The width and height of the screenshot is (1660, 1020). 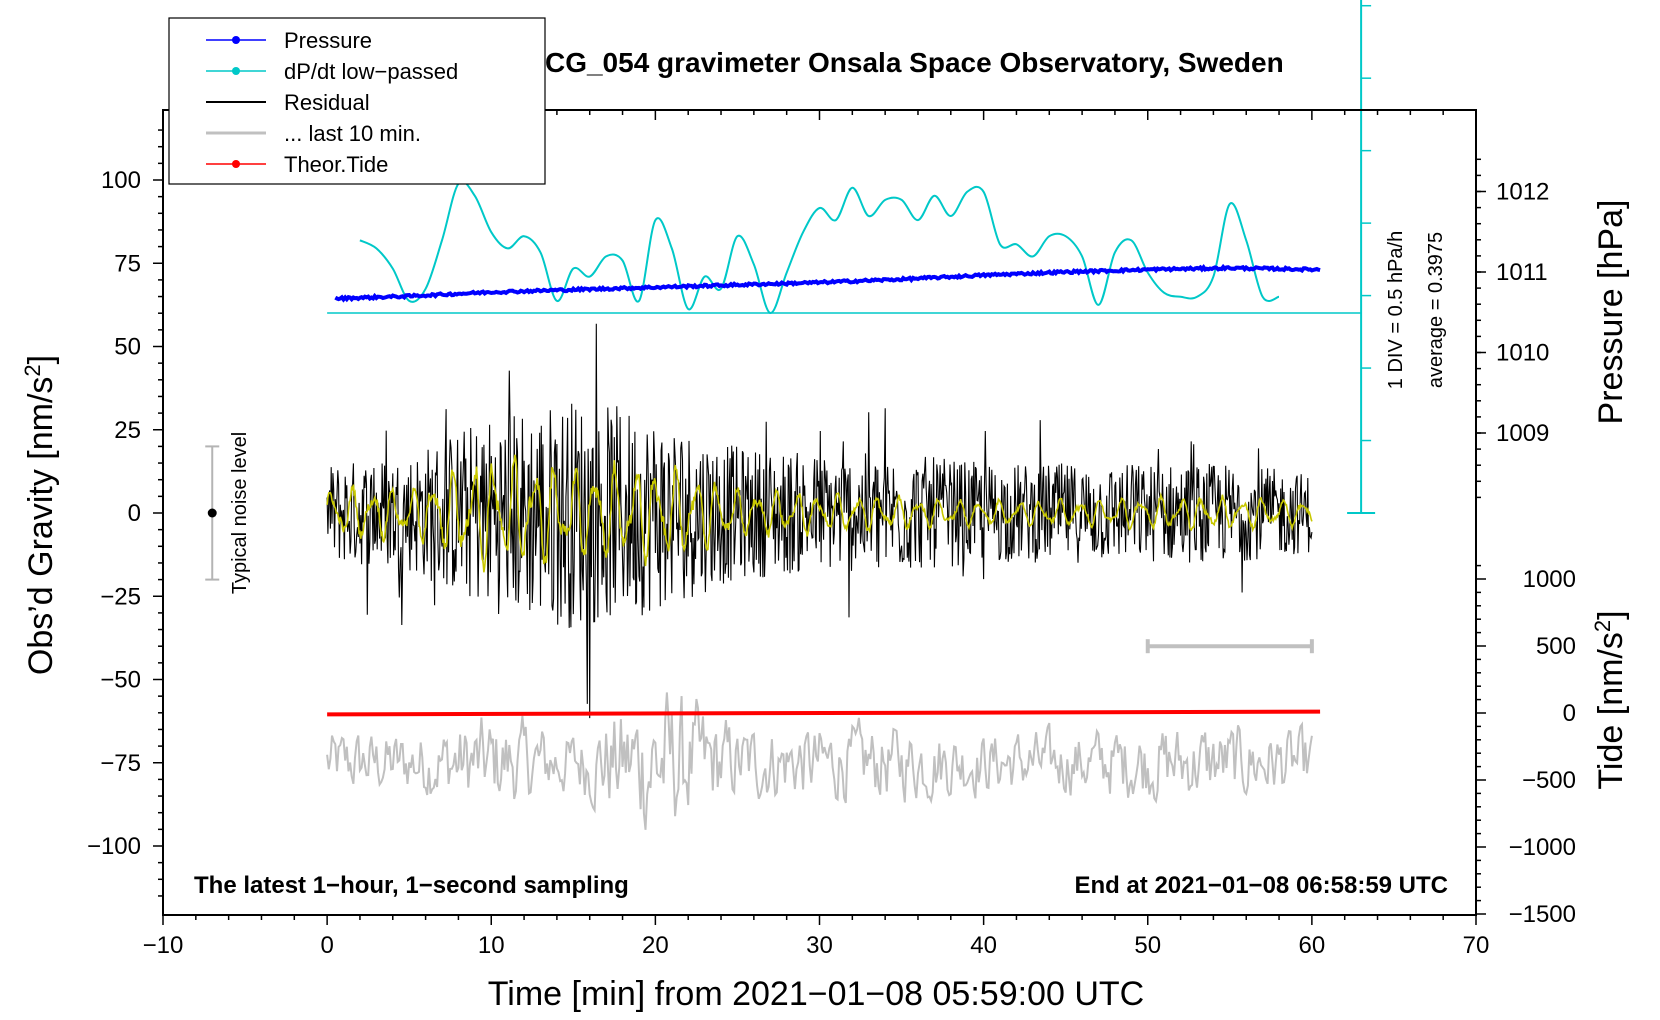 What do you see at coordinates (1611, 710) in the screenshot?
I see `y-axis-title-tide-text: Tide [nm/s` at bounding box center [1611, 710].